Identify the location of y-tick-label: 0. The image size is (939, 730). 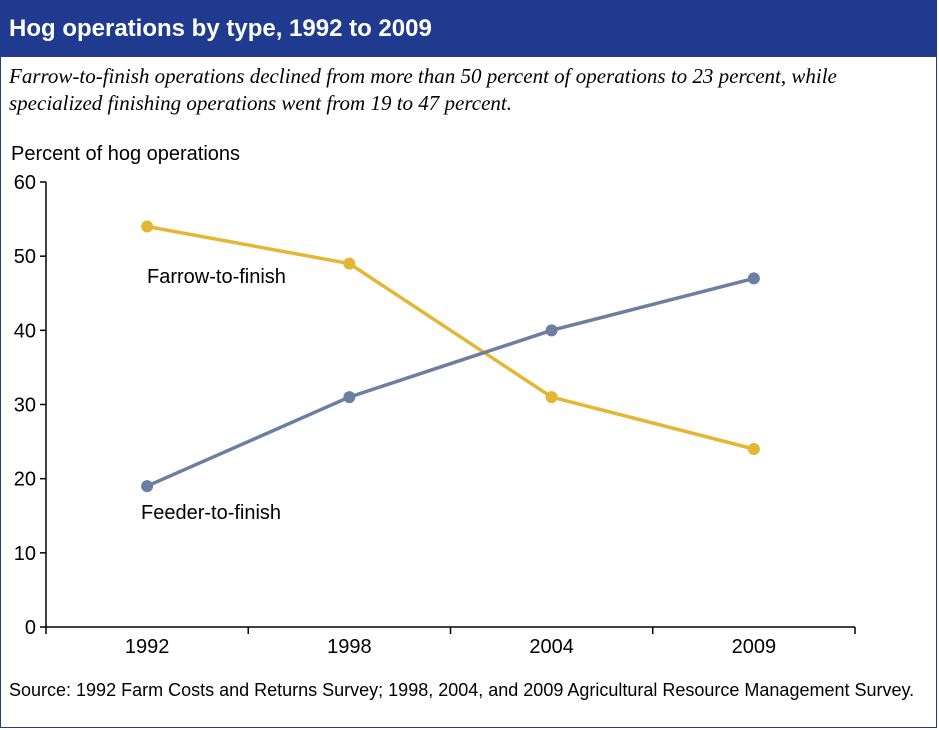
(30, 628).